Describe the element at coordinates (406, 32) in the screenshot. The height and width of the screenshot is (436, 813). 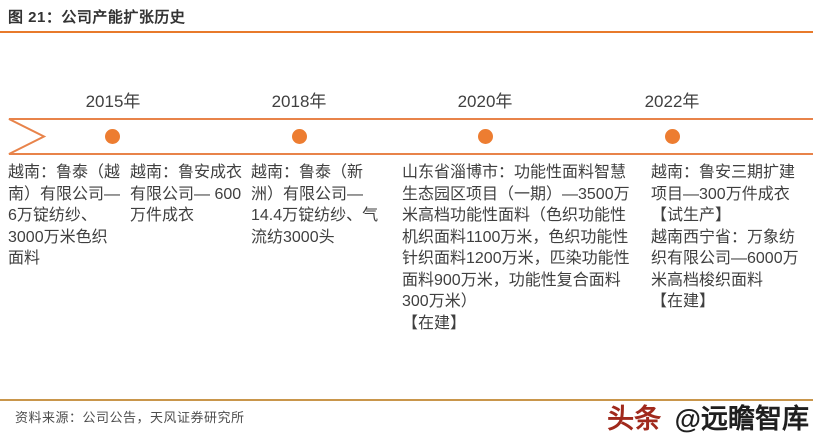
I see `title-divider-rule` at that location.